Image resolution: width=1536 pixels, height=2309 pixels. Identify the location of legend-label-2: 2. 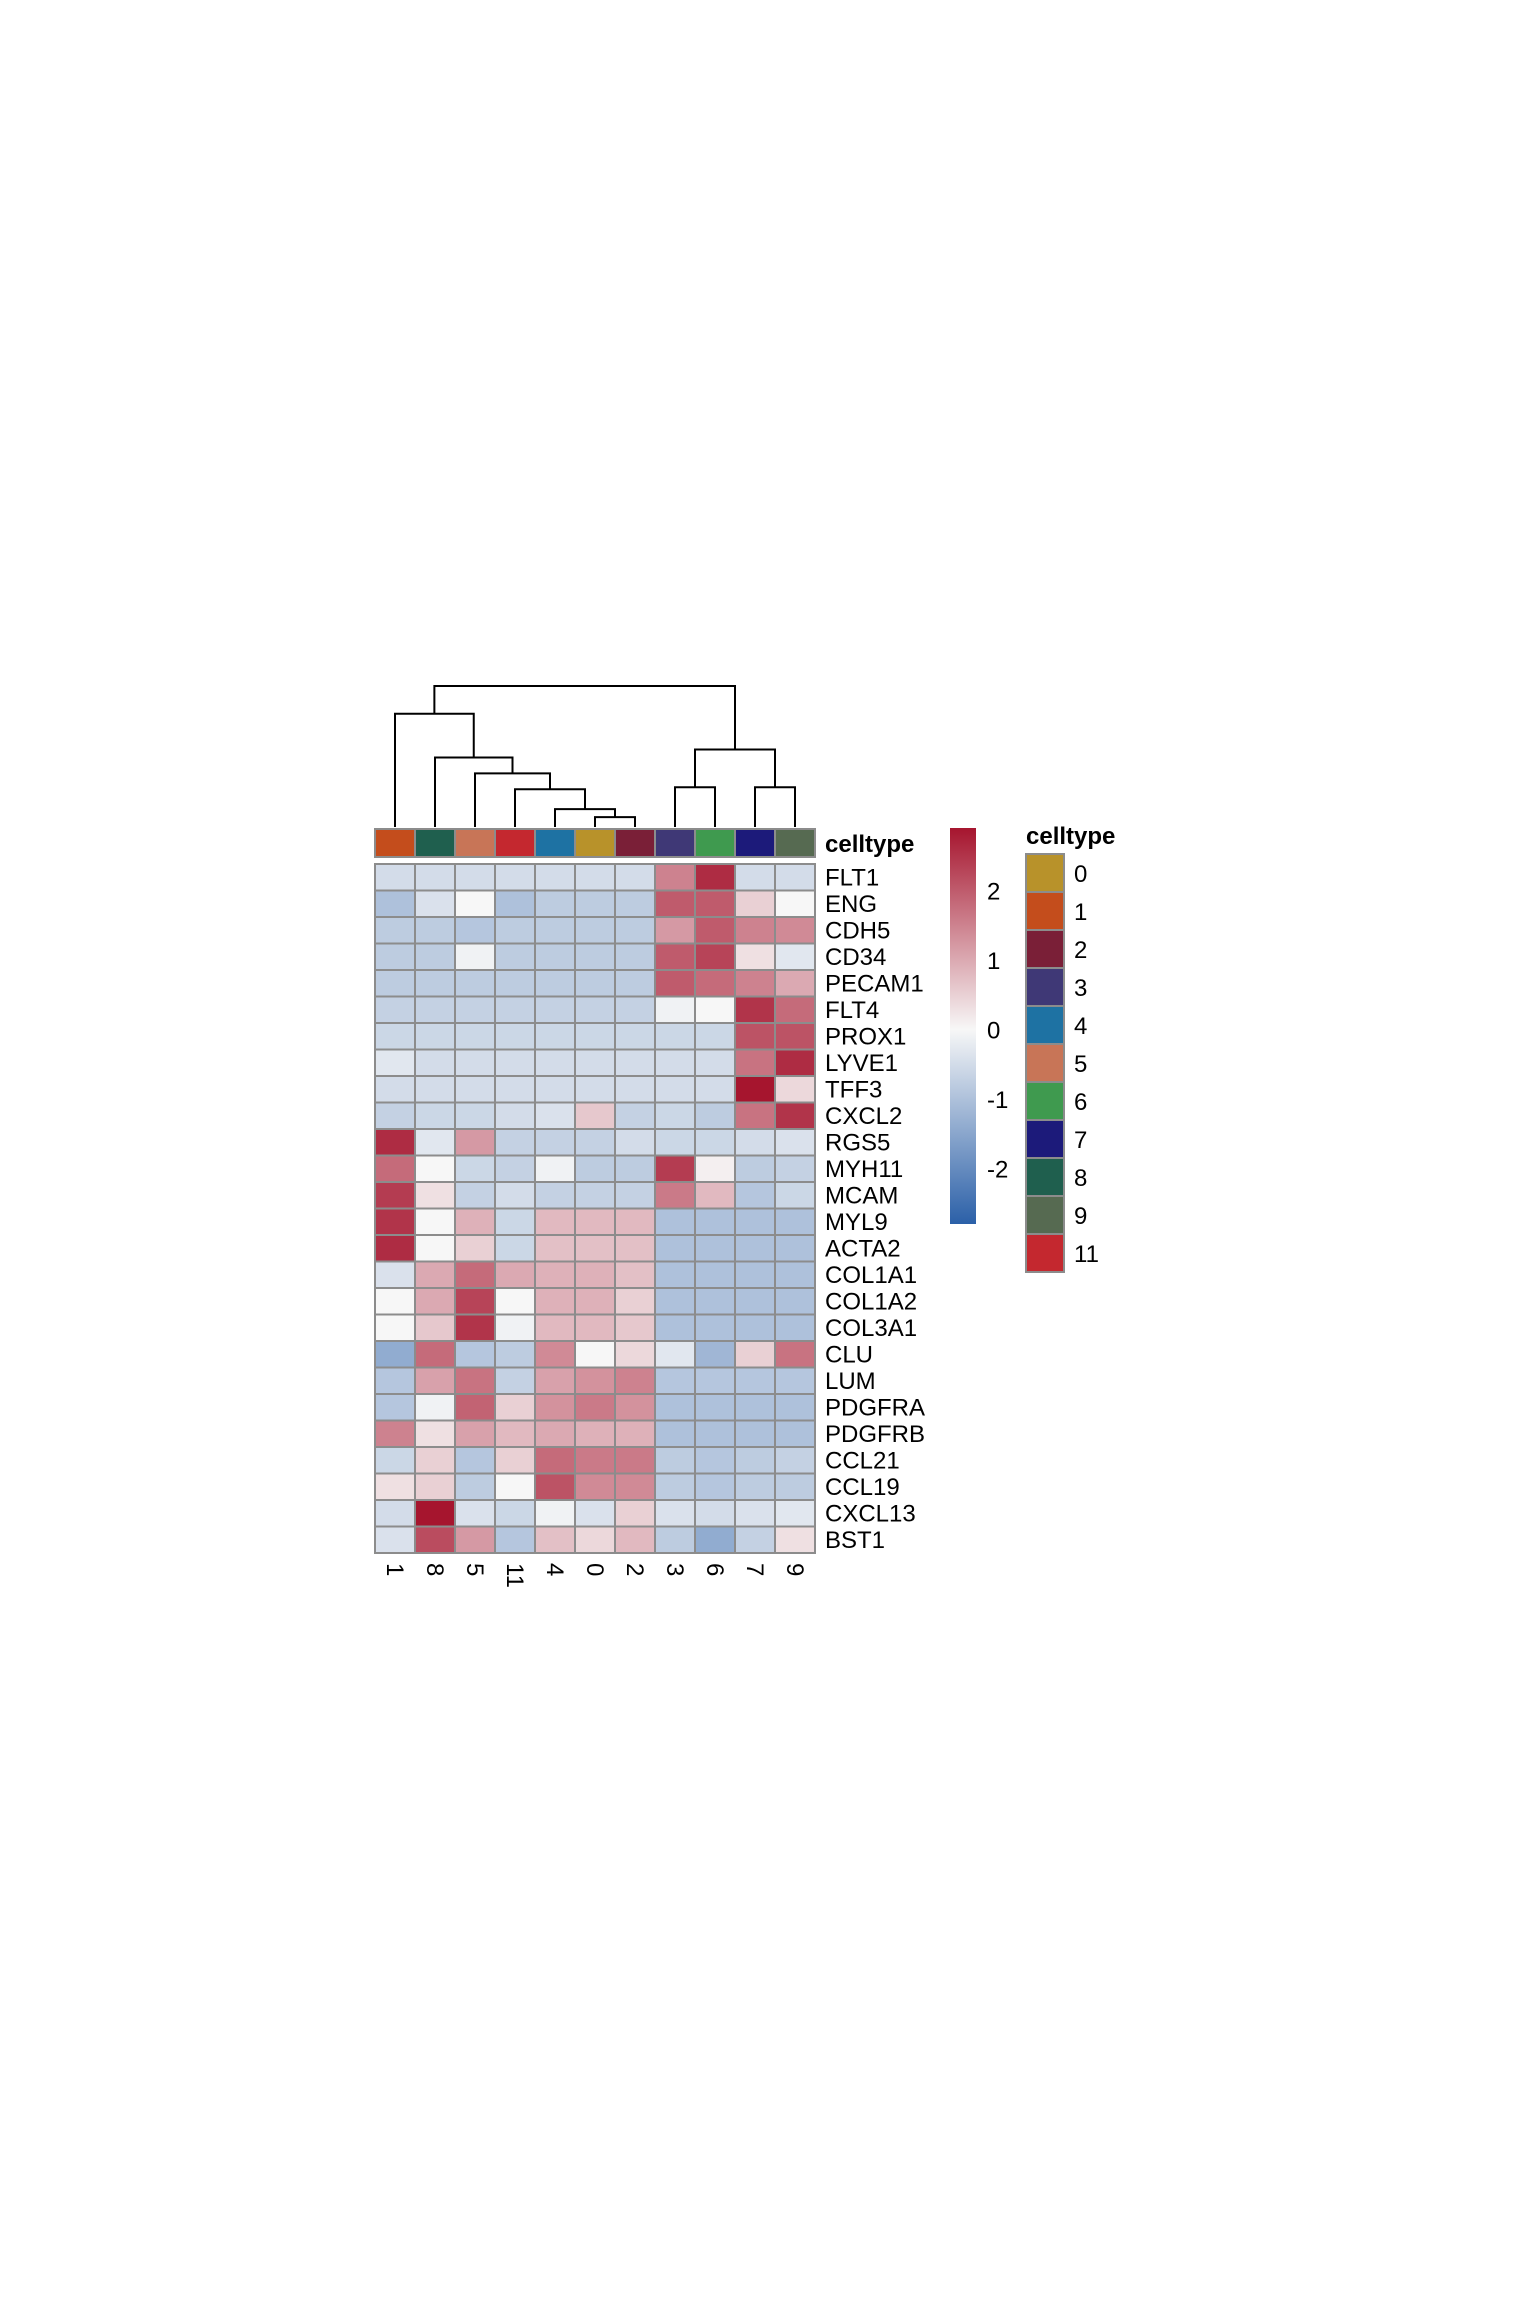
(1080, 950).